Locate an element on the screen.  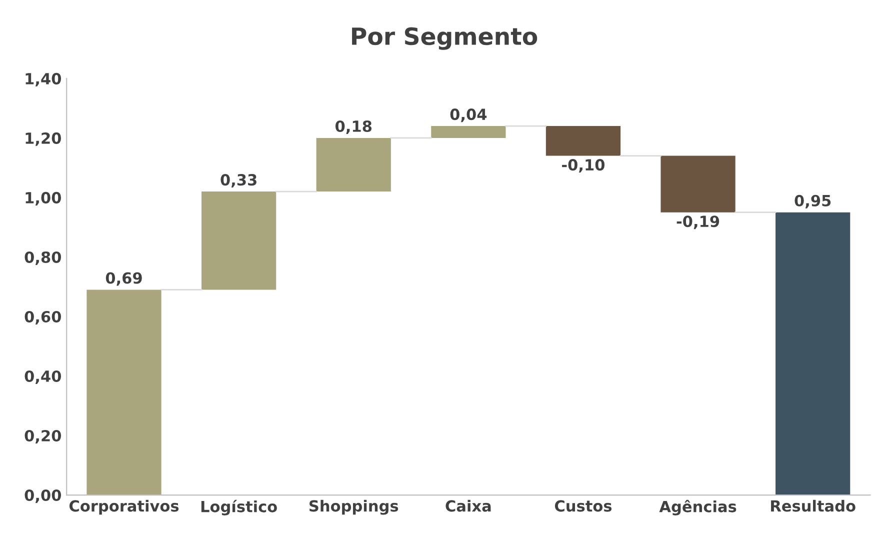
data-label: 0,69 is located at coordinates (124, 279).